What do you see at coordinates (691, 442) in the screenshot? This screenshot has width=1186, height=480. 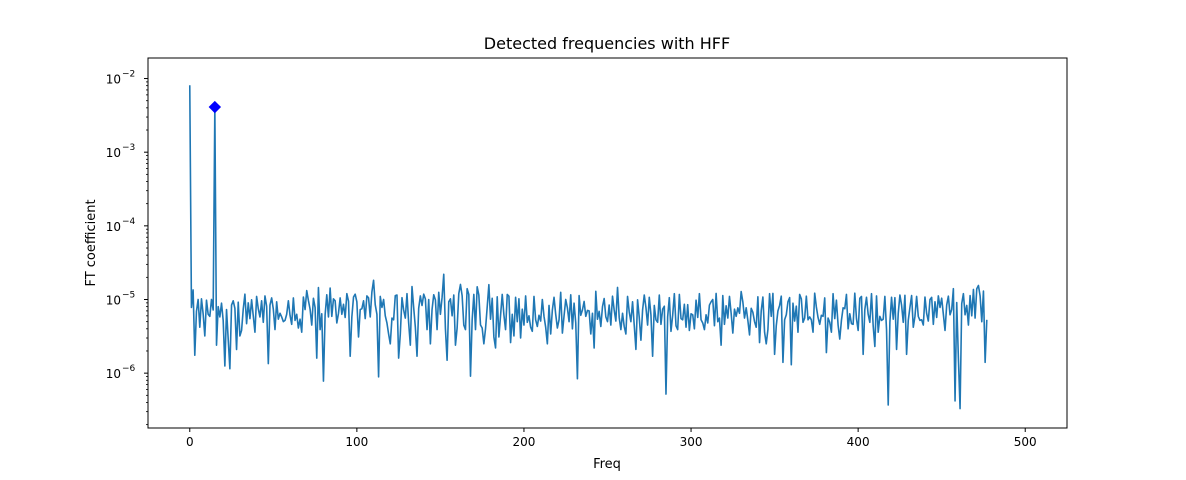 I see `x-tick-label: 300` at bounding box center [691, 442].